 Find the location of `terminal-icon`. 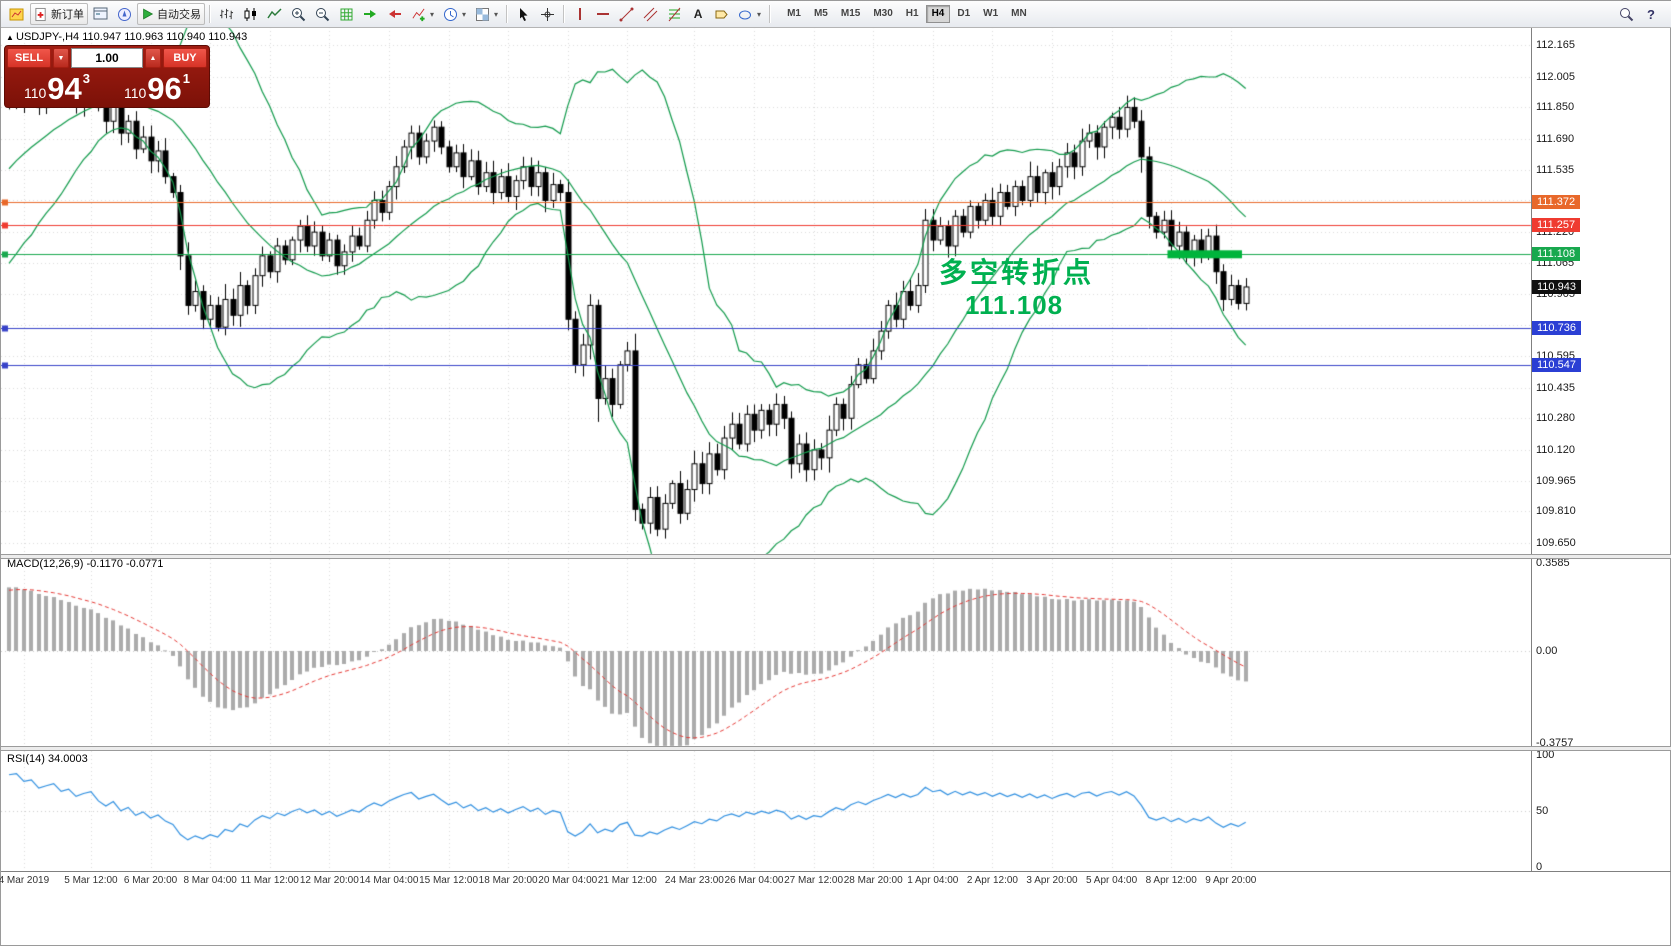

terminal-icon is located at coordinates (100, 13).